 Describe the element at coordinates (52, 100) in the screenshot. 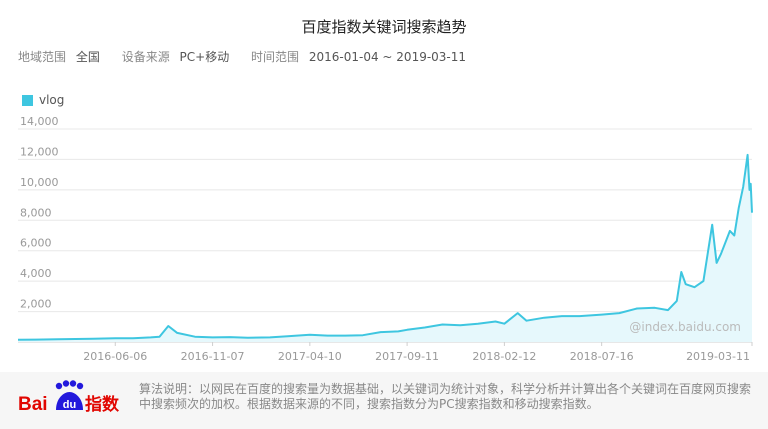

I see `legend-label: vlog` at that location.